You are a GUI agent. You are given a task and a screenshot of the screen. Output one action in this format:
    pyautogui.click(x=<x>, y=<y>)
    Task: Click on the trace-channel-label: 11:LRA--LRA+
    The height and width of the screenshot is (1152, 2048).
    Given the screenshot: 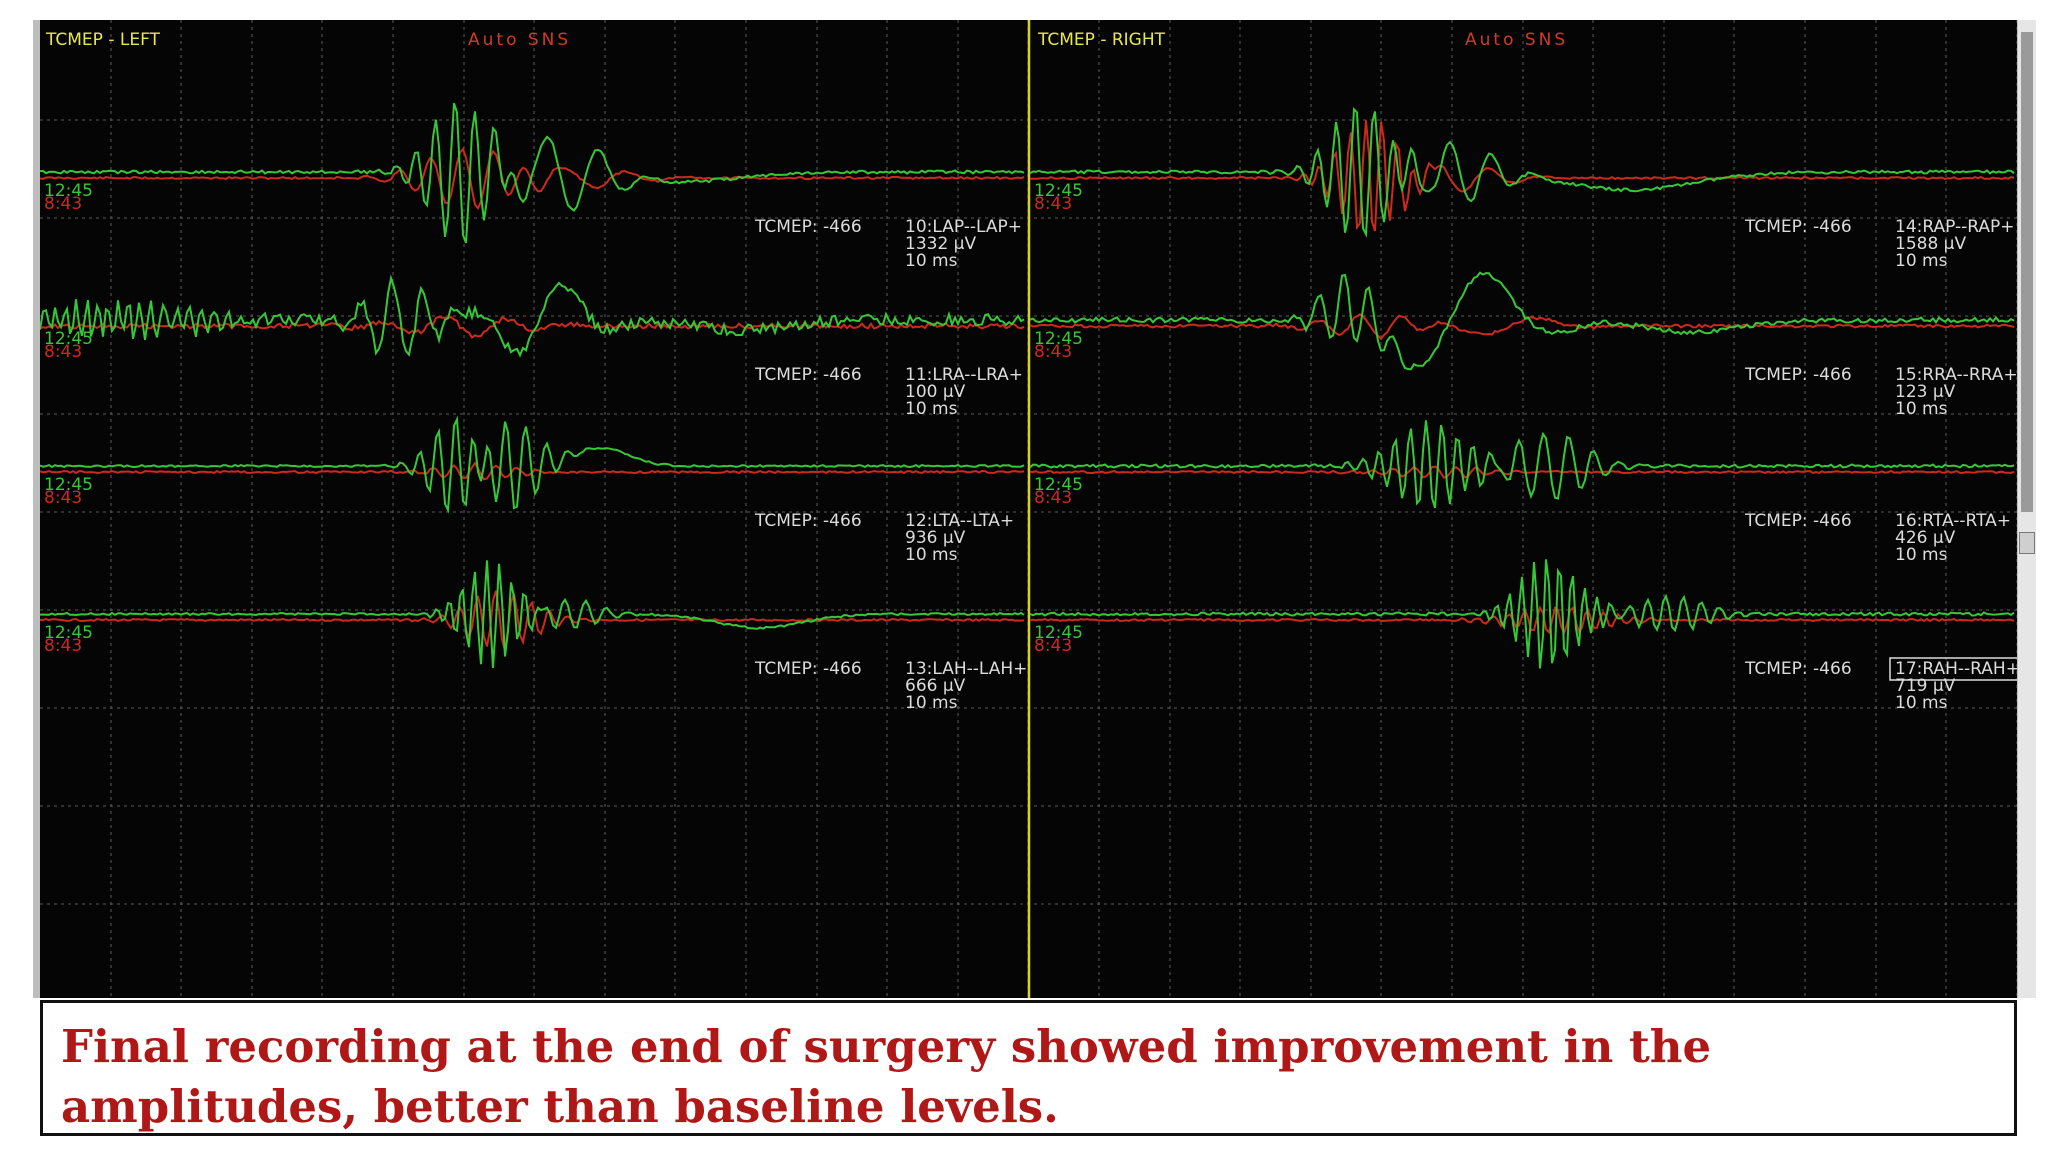 What is the action you would take?
    pyautogui.click(x=964, y=375)
    